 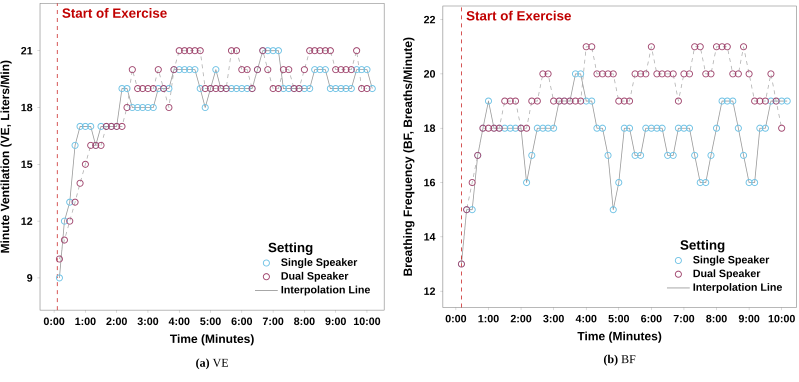 What do you see at coordinates (430, 182) in the screenshot?
I see `y-tick-label: 16` at bounding box center [430, 182].